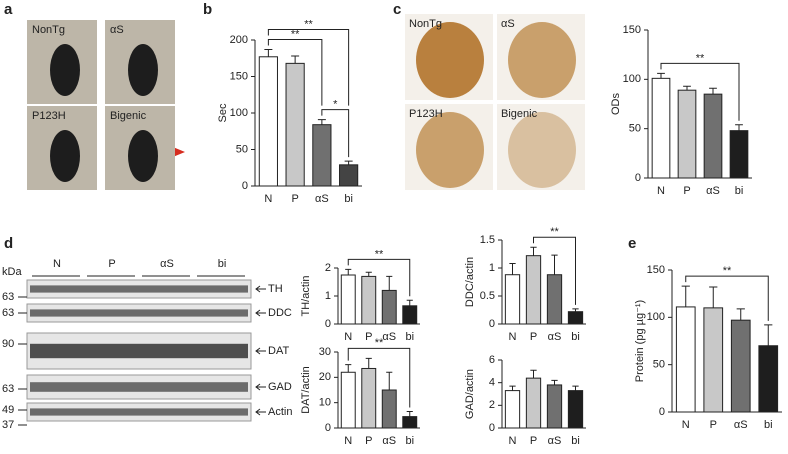  What do you see at coordinates (57, 264) in the screenshot?
I see `lane-label: N` at bounding box center [57, 264].